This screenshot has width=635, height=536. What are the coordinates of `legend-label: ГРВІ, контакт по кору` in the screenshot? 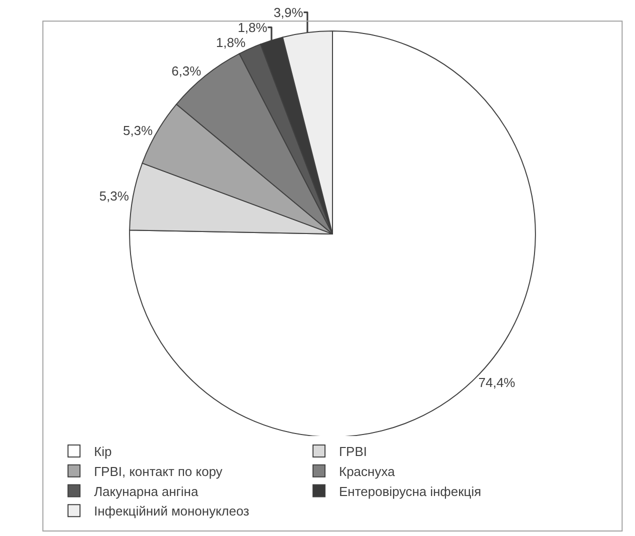 It's located at (158, 471).